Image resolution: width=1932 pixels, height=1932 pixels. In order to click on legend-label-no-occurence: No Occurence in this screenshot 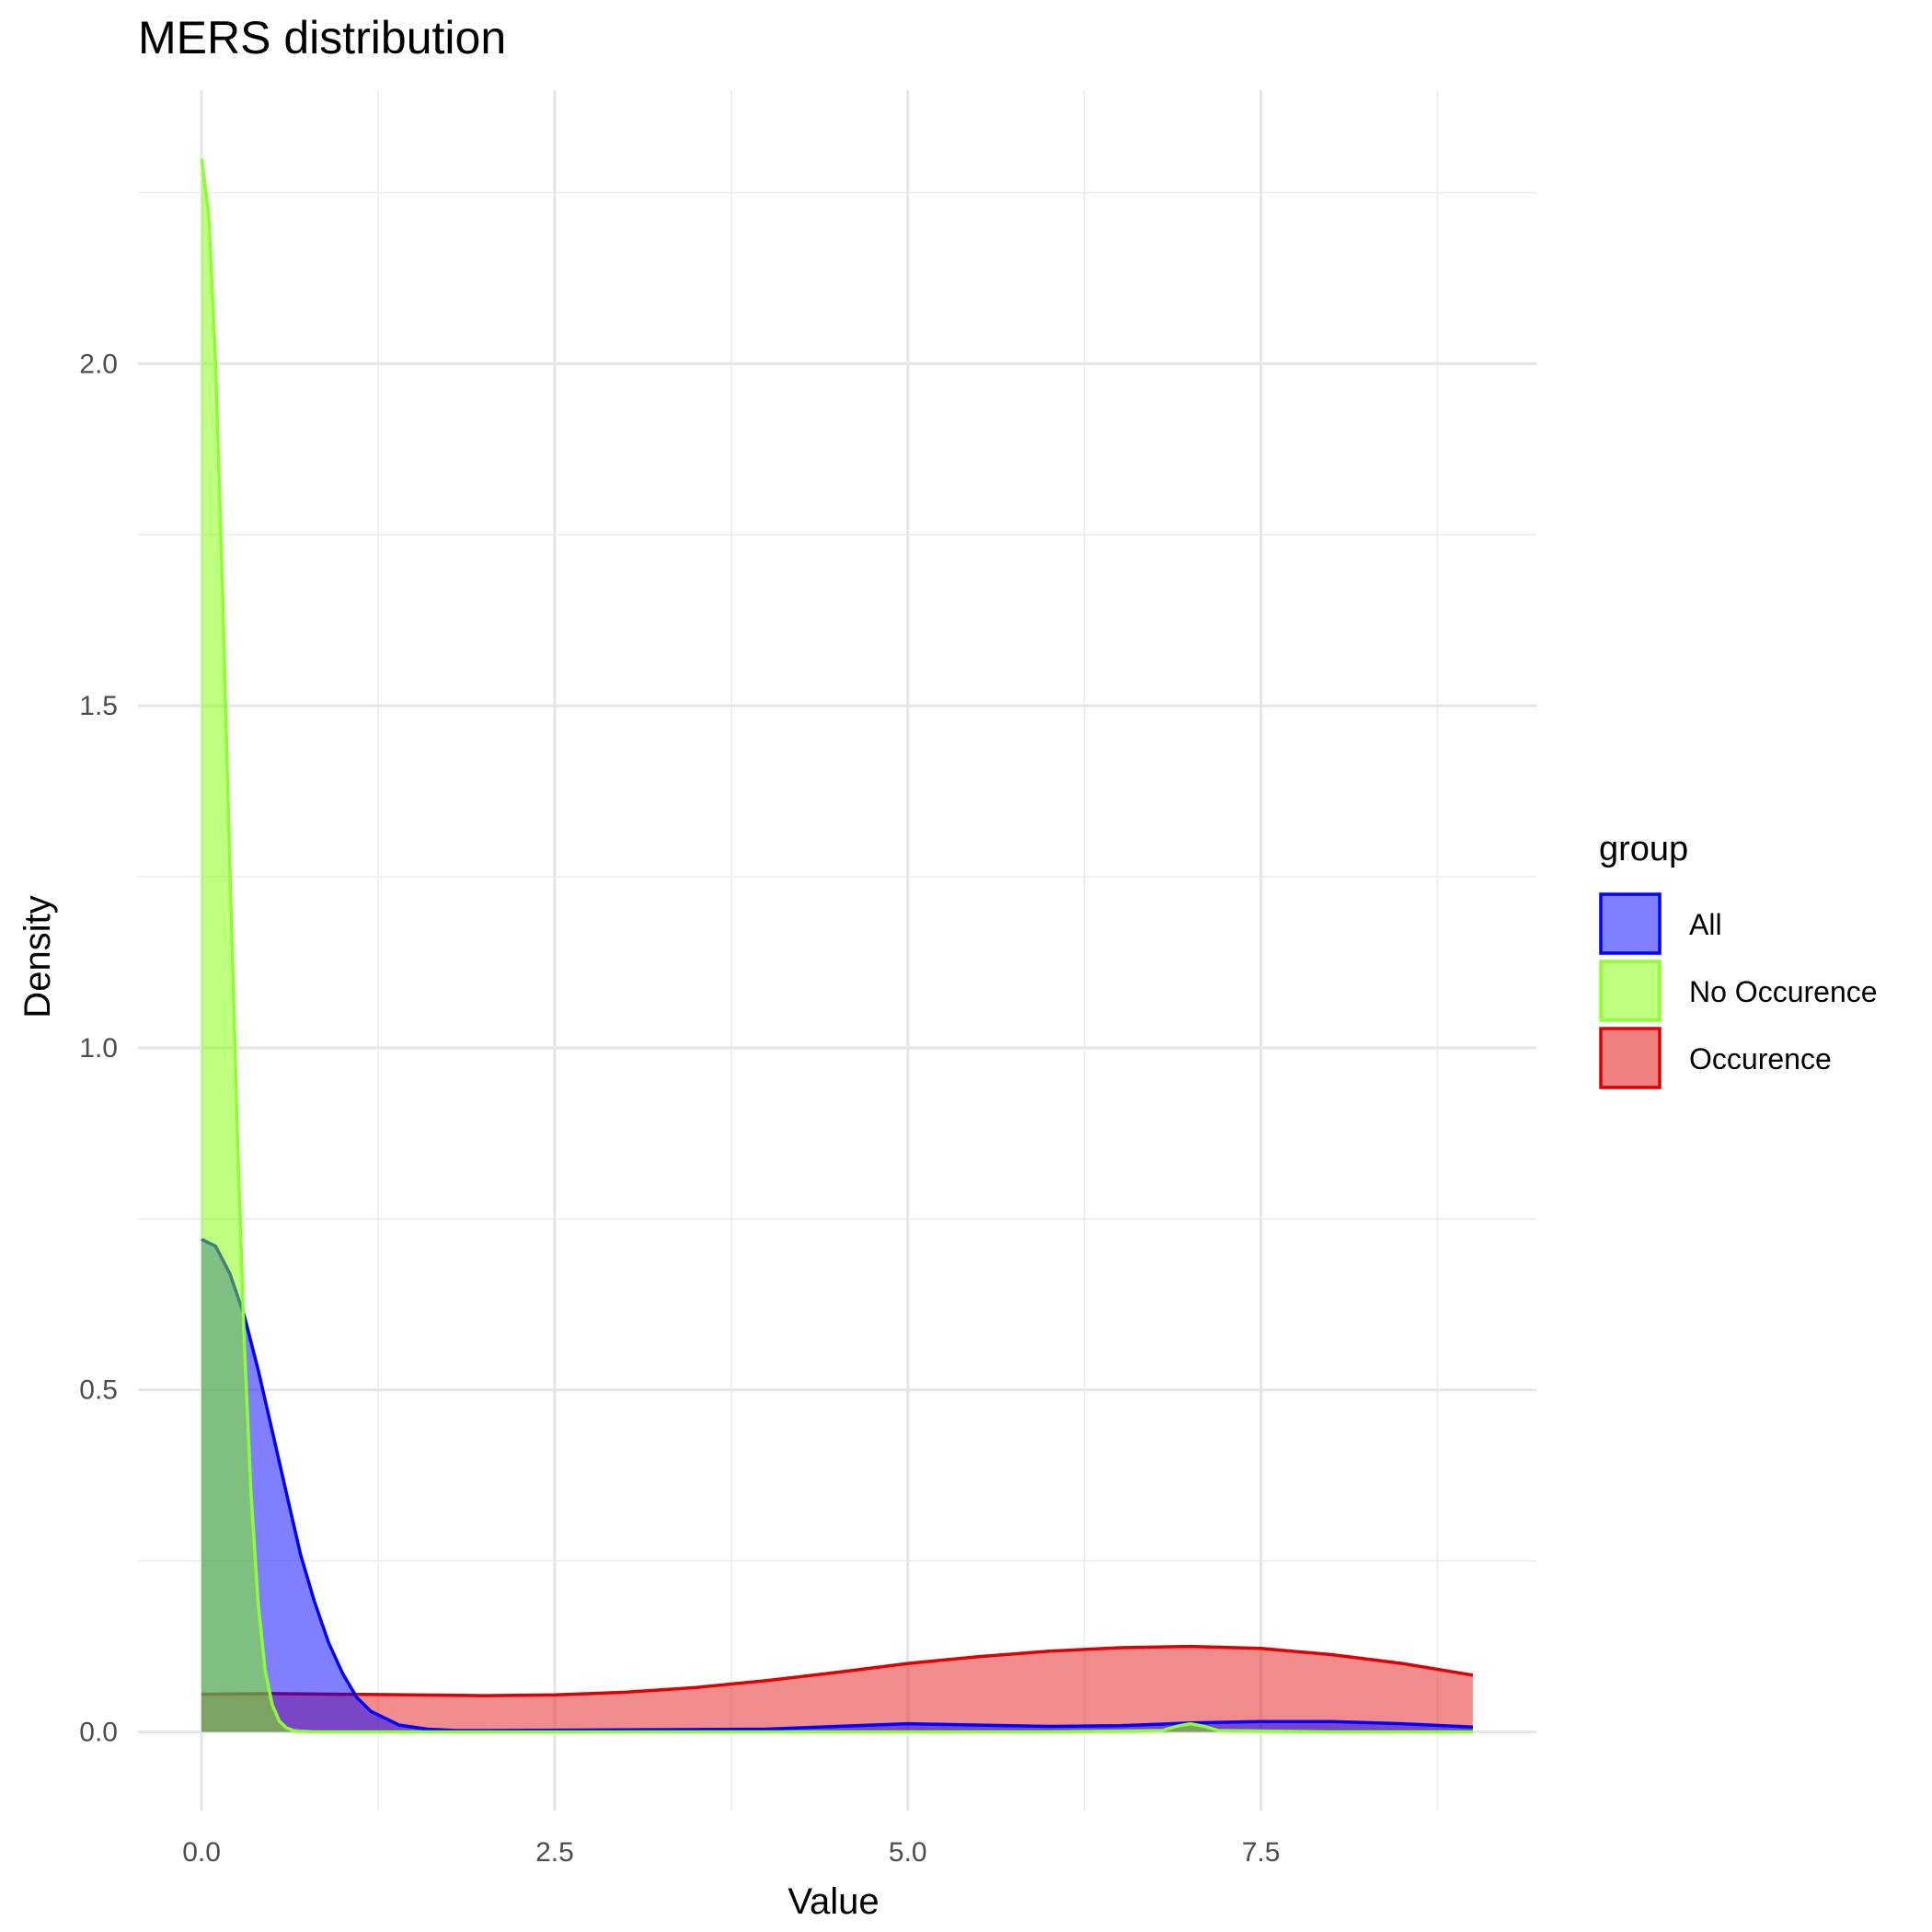, I will do `click(1783, 991)`.